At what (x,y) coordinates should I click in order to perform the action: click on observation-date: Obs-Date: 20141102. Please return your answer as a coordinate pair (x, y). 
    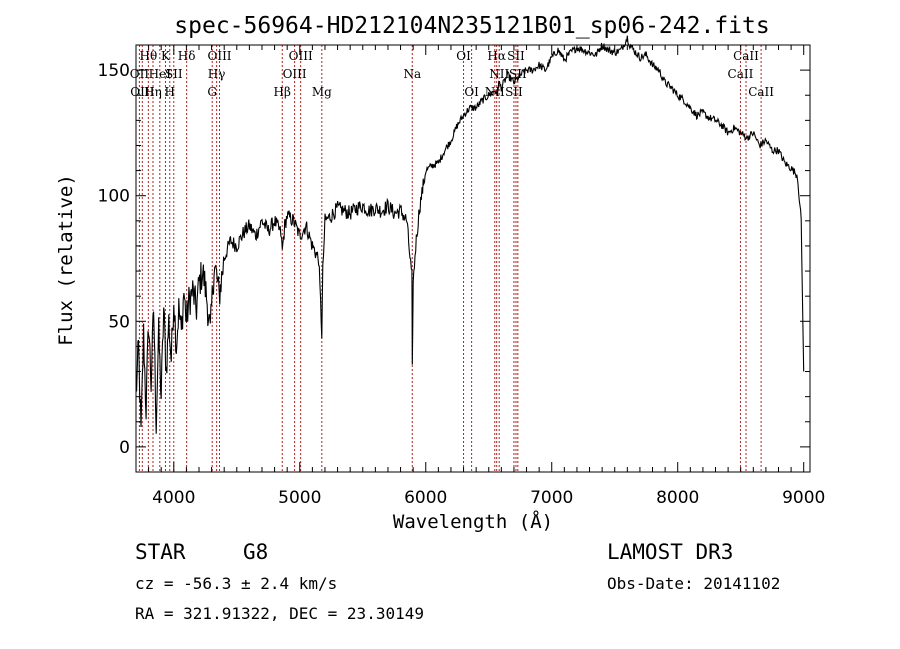
    Looking at the image, I should click on (693, 583).